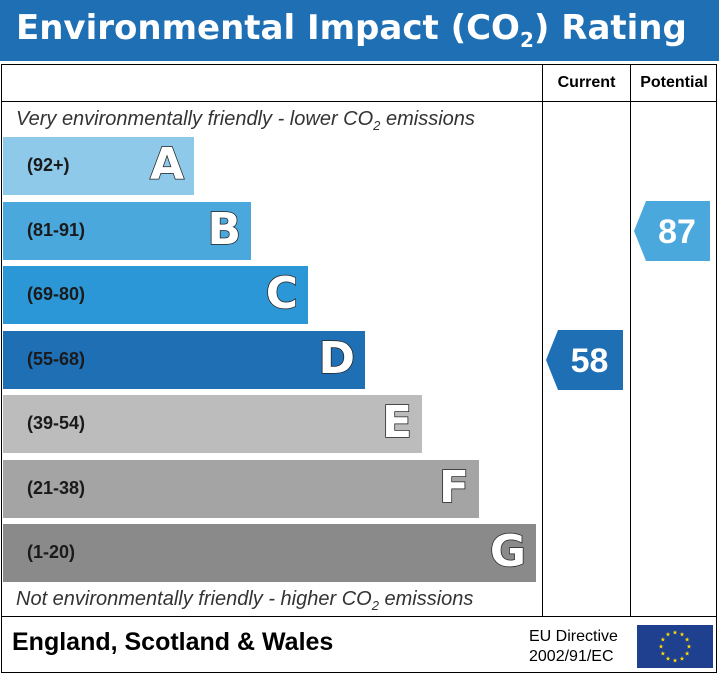 The width and height of the screenshot is (719, 675). I want to click on band-range-label: (81-91), so click(56, 229).